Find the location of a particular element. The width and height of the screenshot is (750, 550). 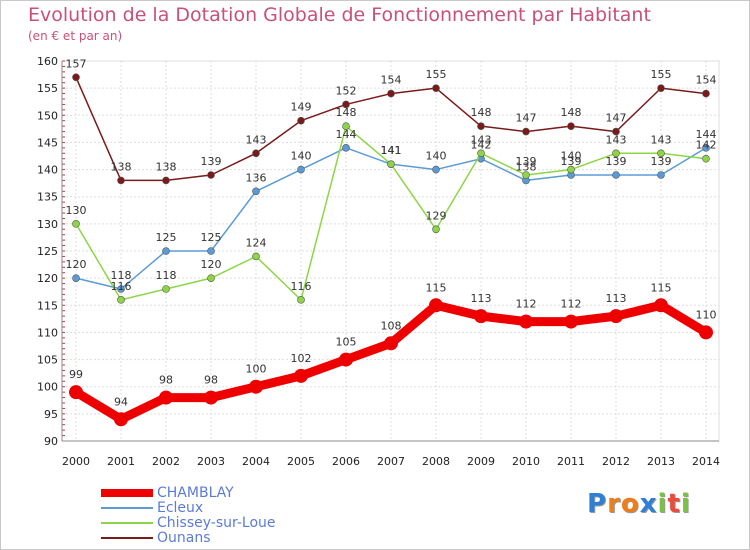

legend-swatch-ecleux is located at coordinates (127, 507).